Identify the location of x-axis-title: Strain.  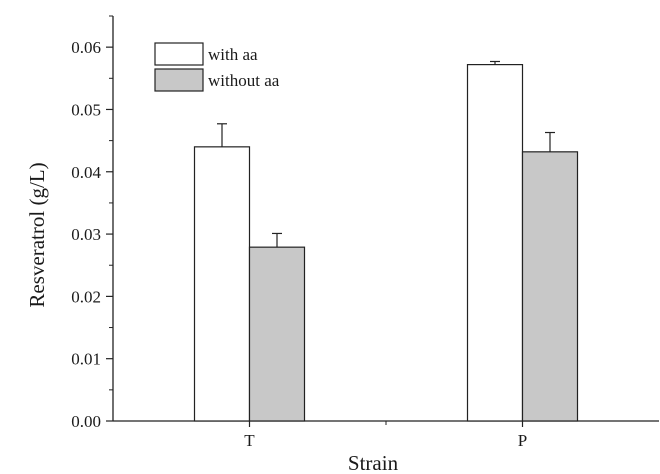
(373, 462).